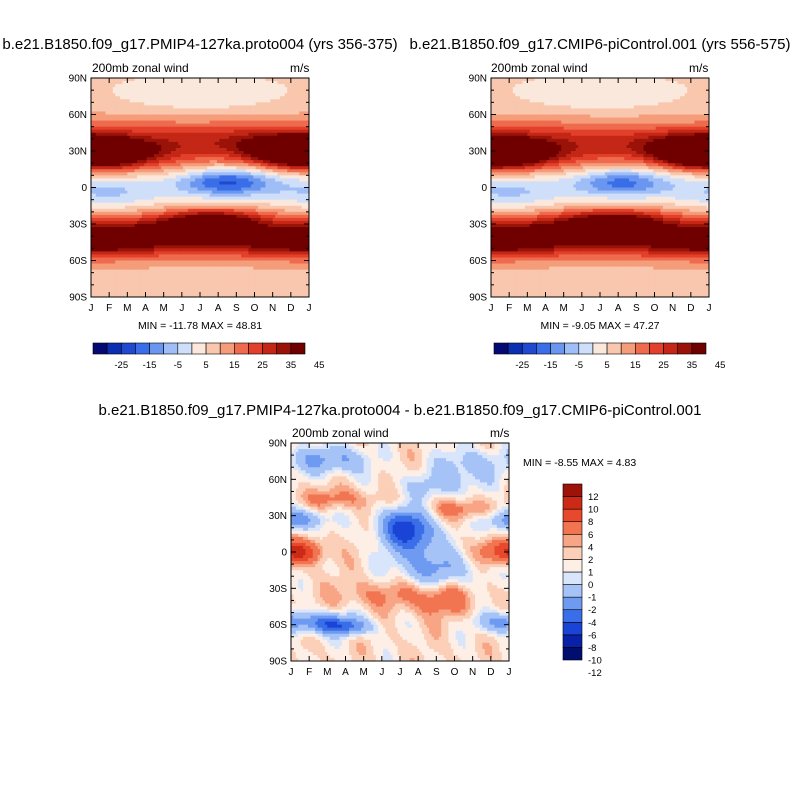  What do you see at coordinates (720, 365) in the screenshot?
I see `colorbar-label: 45` at bounding box center [720, 365].